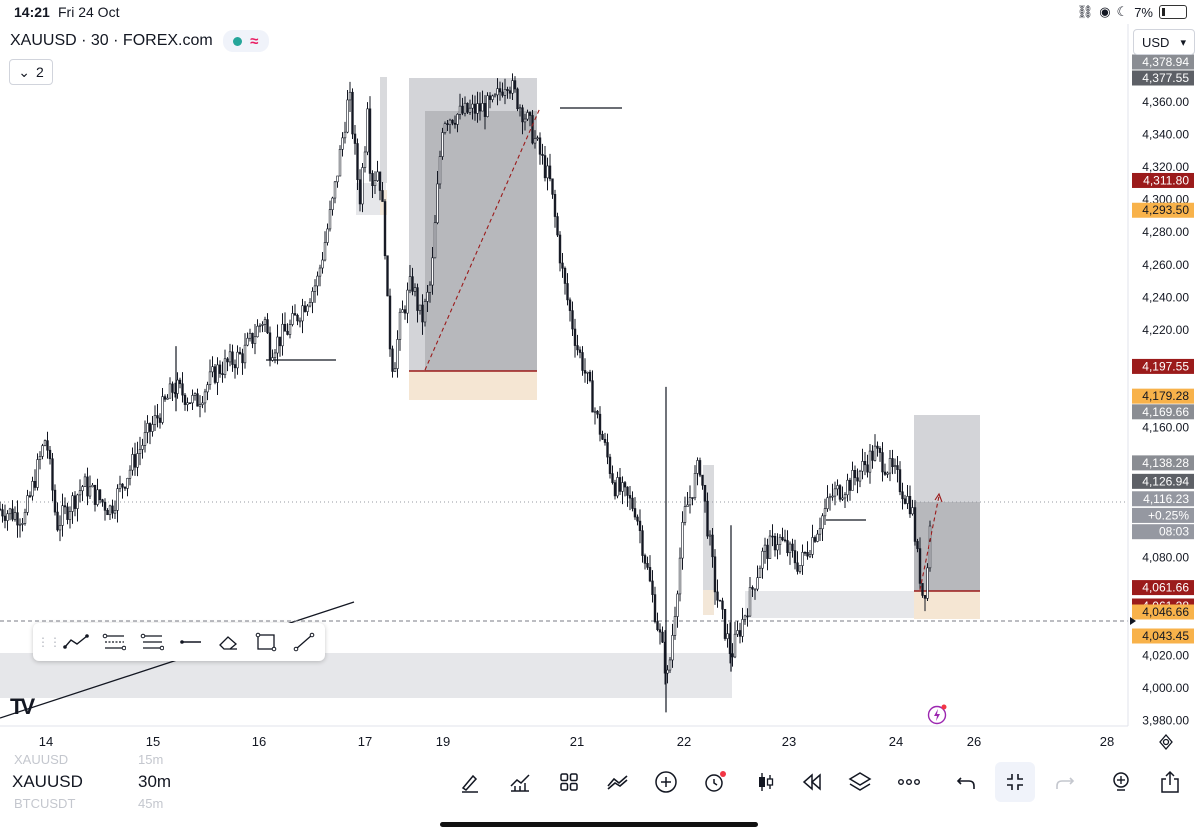 The image size is (1199, 834). I want to click on support-zone-right, so click(830, 604).